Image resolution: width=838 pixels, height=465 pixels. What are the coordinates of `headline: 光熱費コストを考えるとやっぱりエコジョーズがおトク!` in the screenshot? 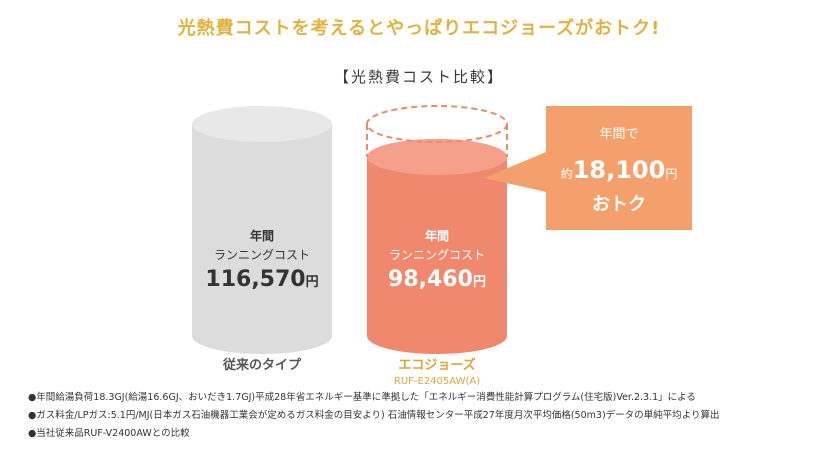 It's located at (419, 28).